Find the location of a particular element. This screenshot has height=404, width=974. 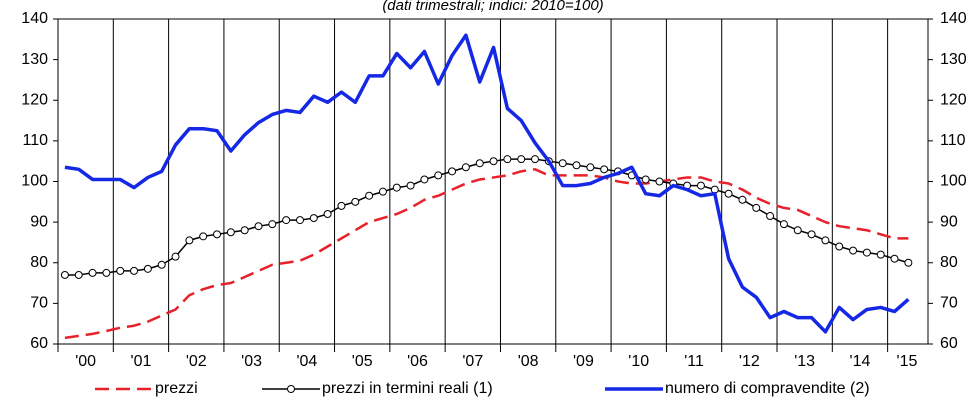

y2-tick-label: 140 is located at coordinates (953, 18).